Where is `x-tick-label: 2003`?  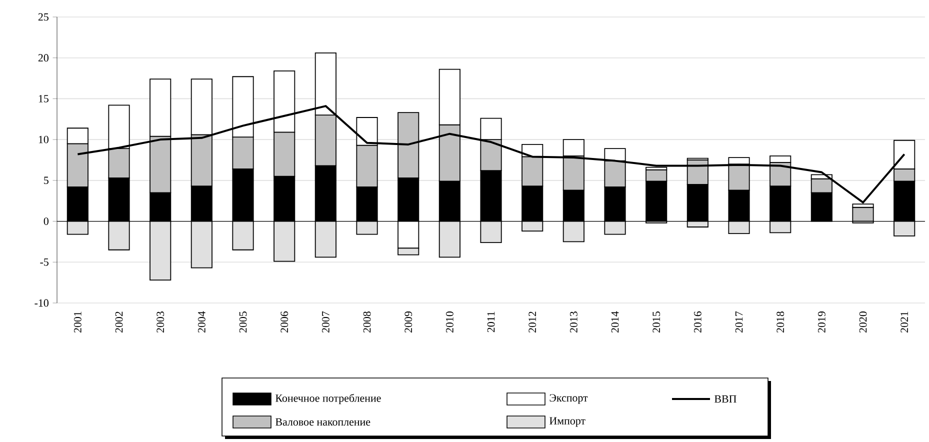 x-tick-label: 2003 is located at coordinates (160, 322).